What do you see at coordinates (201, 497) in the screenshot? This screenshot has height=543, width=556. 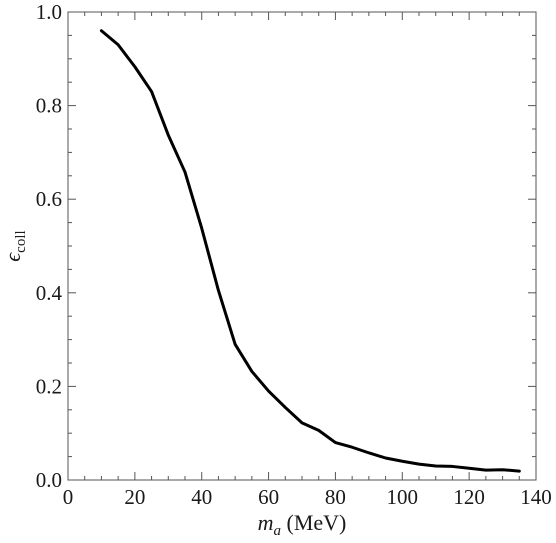 I see `x-tick-label: 40` at bounding box center [201, 497].